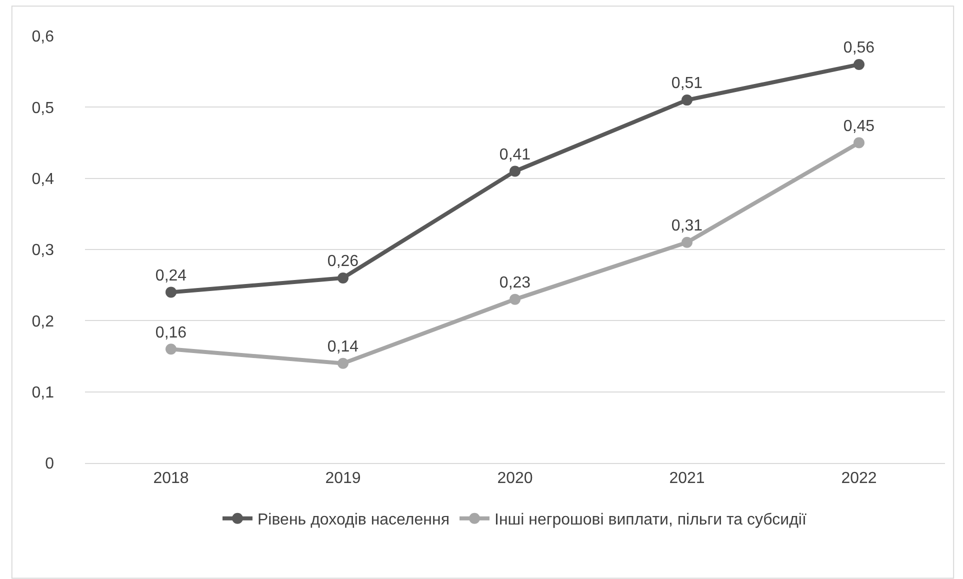 The width and height of the screenshot is (963, 579). Describe the element at coordinates (43, 321) in the screenshot. I see `y-tick-label: 0,2` at that location.